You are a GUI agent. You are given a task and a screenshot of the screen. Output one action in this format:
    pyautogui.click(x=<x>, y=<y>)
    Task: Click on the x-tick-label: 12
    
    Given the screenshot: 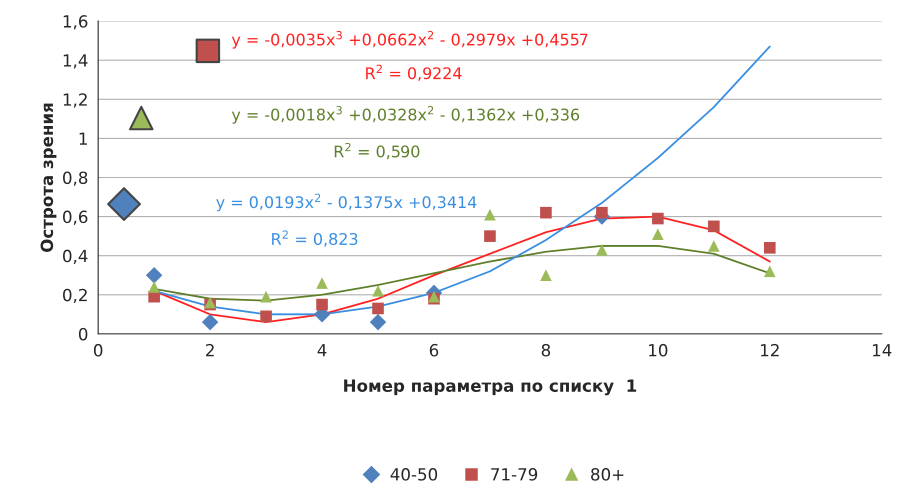 What is the action you would take?
    pyautogui.click(x=770, y=350)
    